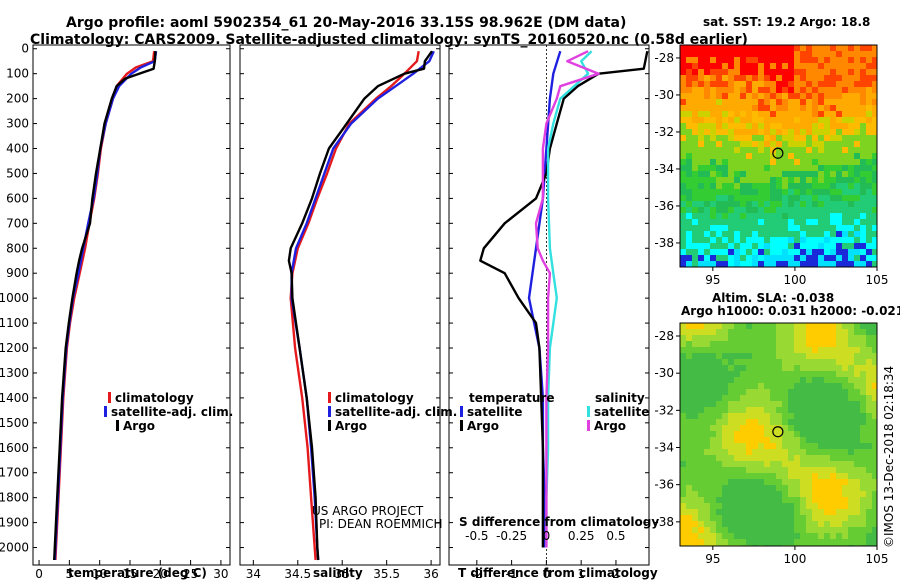 This screenshot has width=900, height=580. Describe the element at coordinates (139, 426) in the screenshot. I see `legend-argo: Argo` at that location.